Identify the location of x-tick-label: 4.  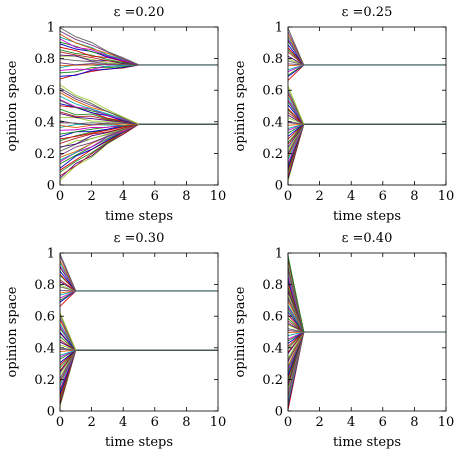
(123, 422).